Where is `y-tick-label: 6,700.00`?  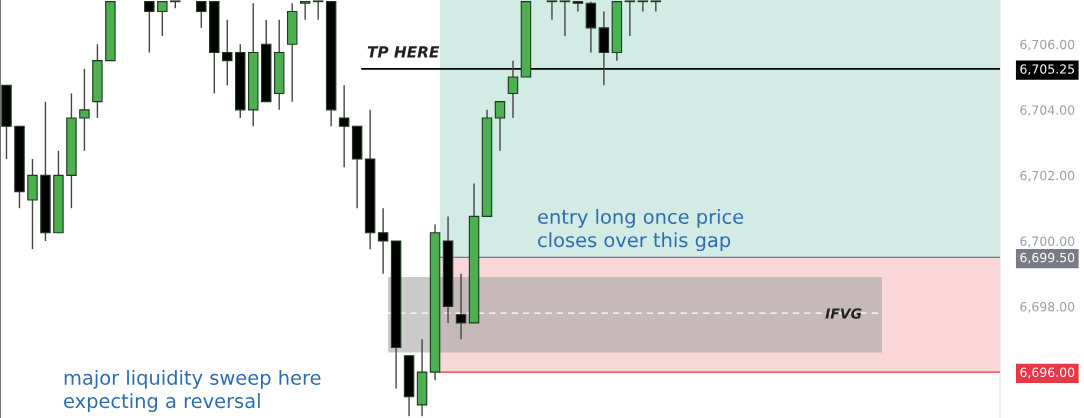 y-tick-label: 6,700.00 is located at coordinates (1047, 242).